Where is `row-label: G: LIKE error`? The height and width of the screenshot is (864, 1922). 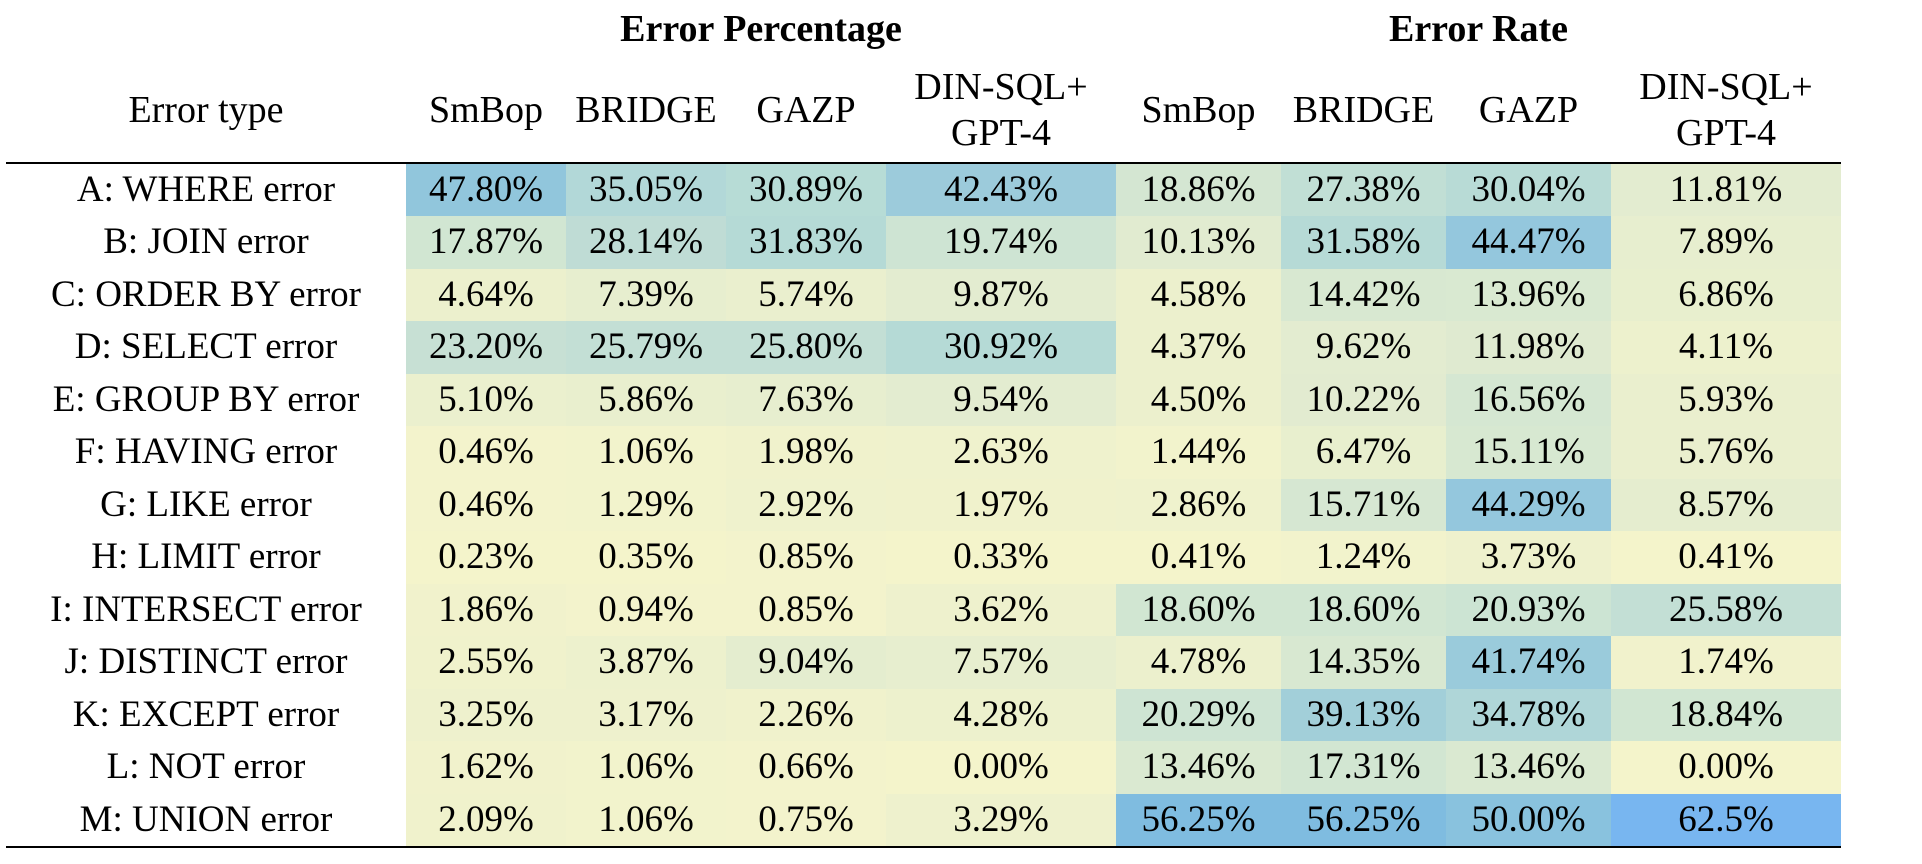 row-label: G: LIKE error is located at coordinates (206, 504).